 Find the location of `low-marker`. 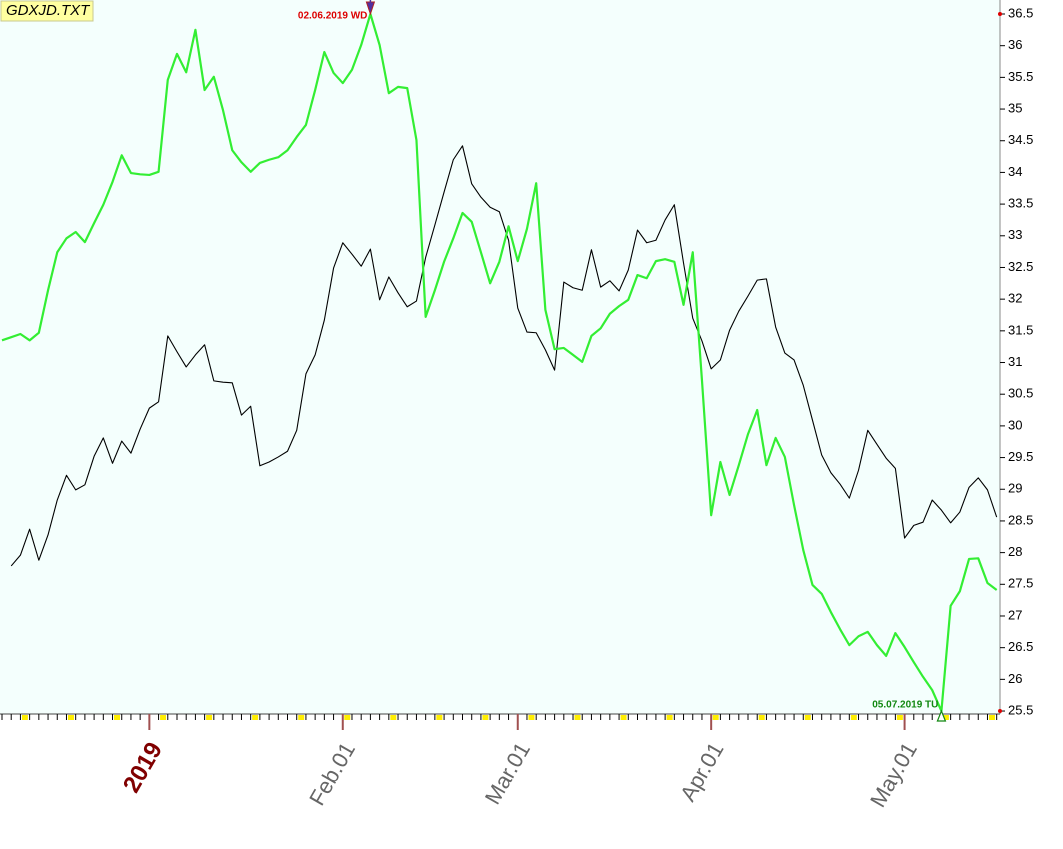

low-marker is located at coordinates (941, 715).